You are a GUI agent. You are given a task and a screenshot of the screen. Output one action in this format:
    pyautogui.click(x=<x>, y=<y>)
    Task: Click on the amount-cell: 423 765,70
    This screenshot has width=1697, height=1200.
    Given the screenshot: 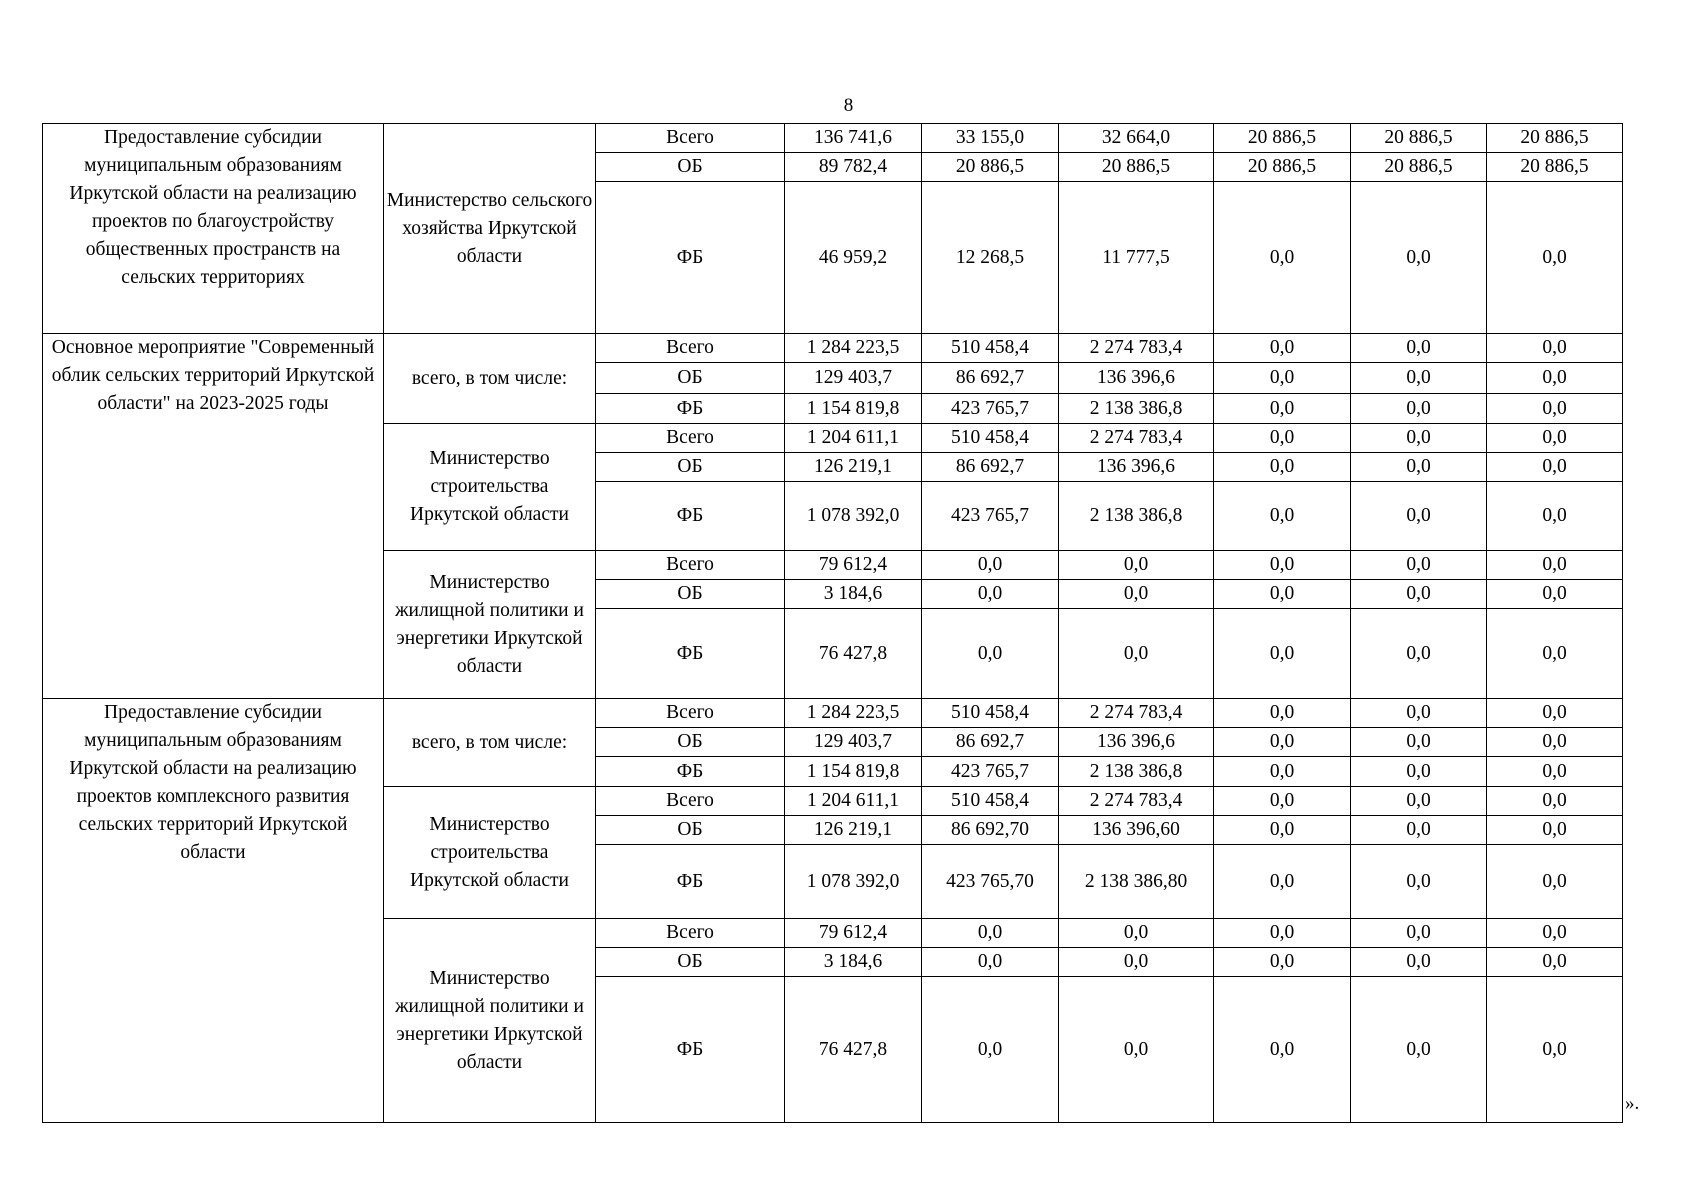 What is the action you would take?
    pyautogui.click(x=990, y=881)
    